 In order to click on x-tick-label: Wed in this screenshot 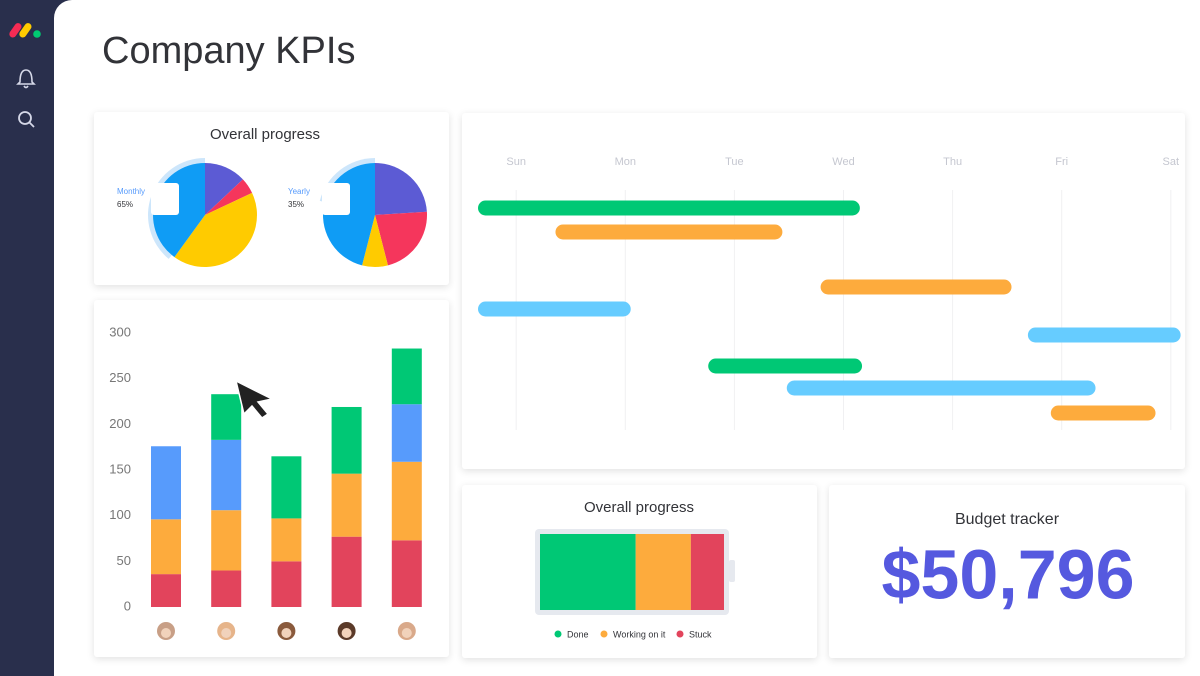, I will do `click(843, 162)`.